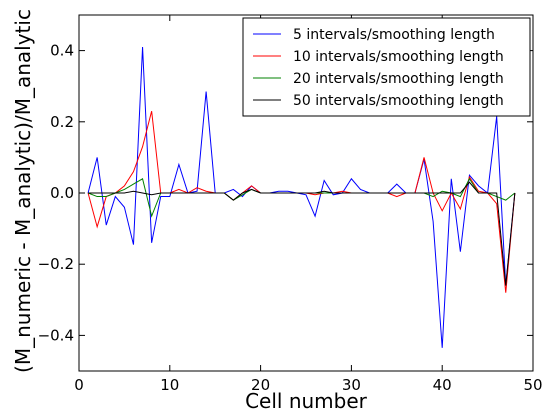 The width and height of the screenshot is (553, 414). Describe the element at coordinates (62, 193) in the screenshot. I see `y-tick-label: 0.0` at that location.